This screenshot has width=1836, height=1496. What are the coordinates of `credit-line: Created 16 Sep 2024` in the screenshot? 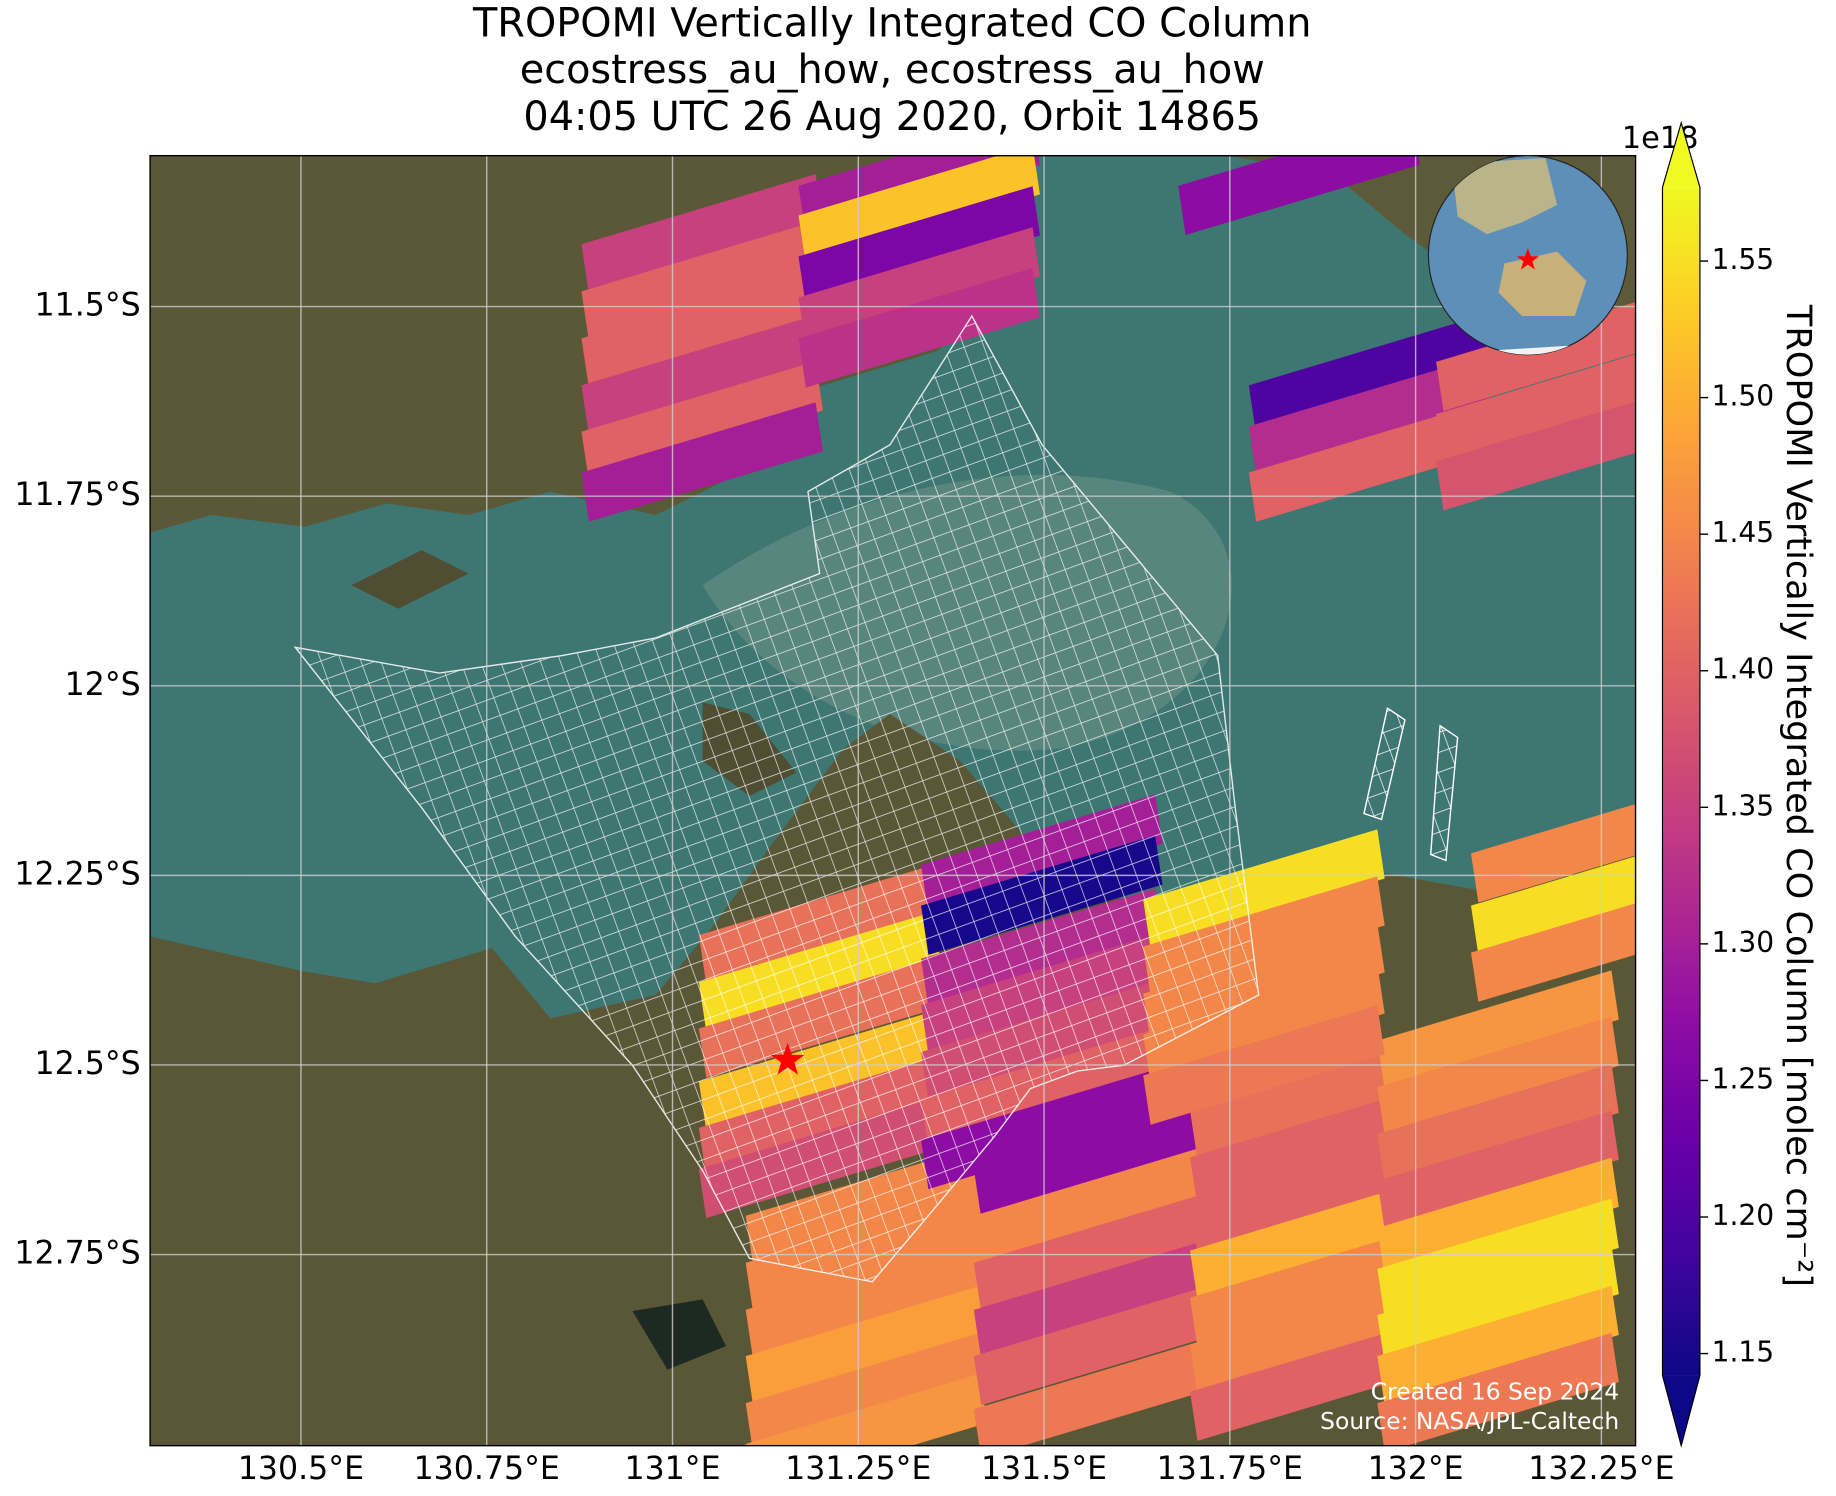 It's located at (1495, 1391).